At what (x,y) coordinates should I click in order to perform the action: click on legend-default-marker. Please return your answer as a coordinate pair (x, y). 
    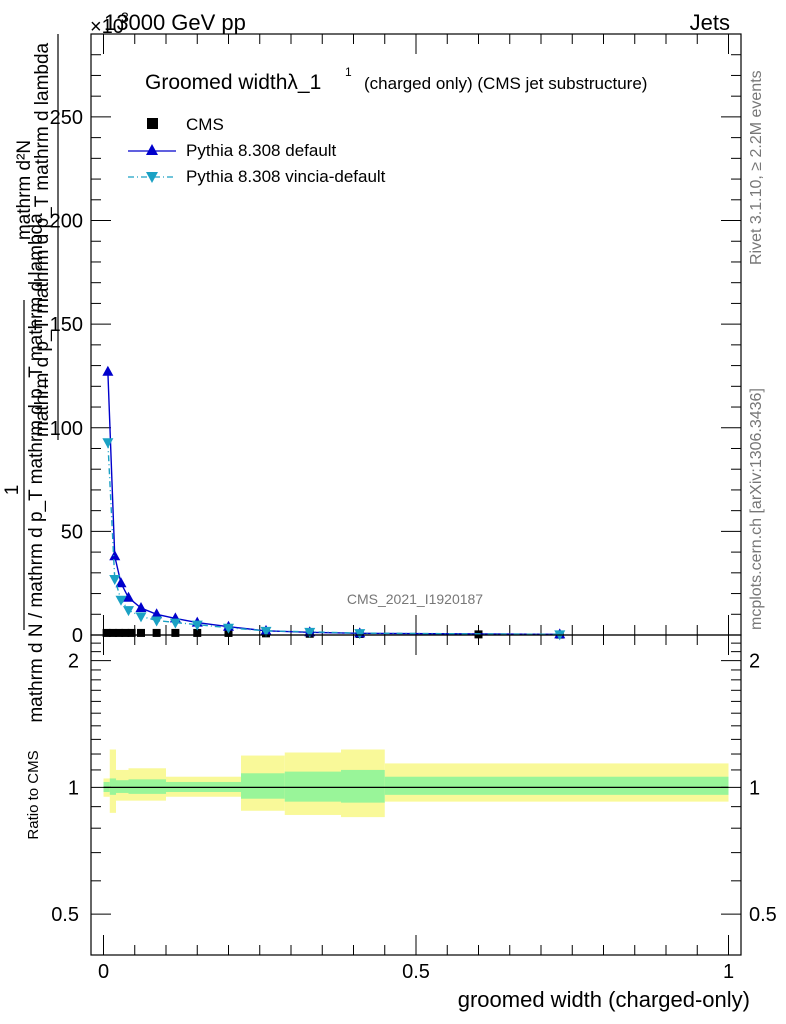
    Looking at the image, I should click on (152, 149).